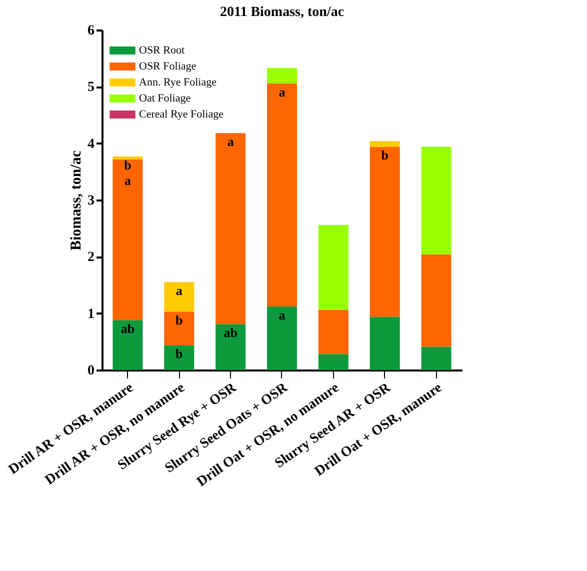 The image size is (587, 571). I want to click on y-tick-label: 1, so click(91, 314).